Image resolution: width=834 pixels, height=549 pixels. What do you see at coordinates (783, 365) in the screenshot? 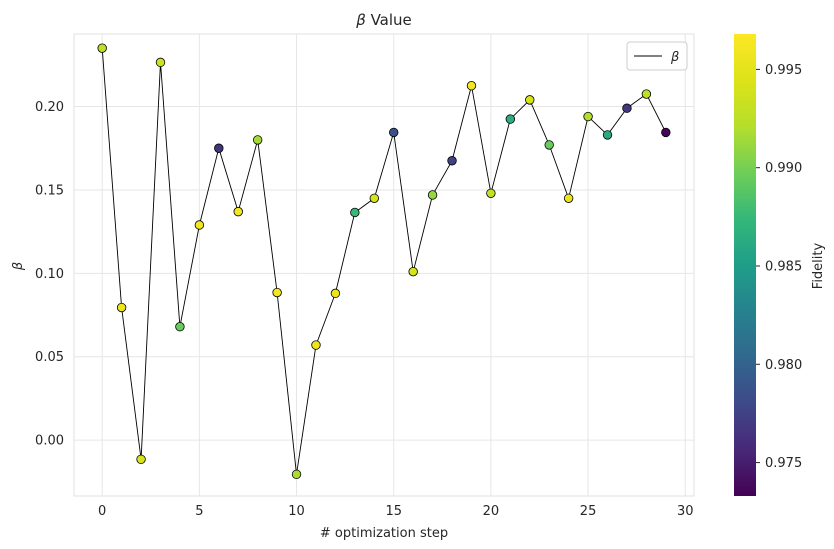
I see `colorbar-tick-label: 0.980` at bounding box center [783, 365].